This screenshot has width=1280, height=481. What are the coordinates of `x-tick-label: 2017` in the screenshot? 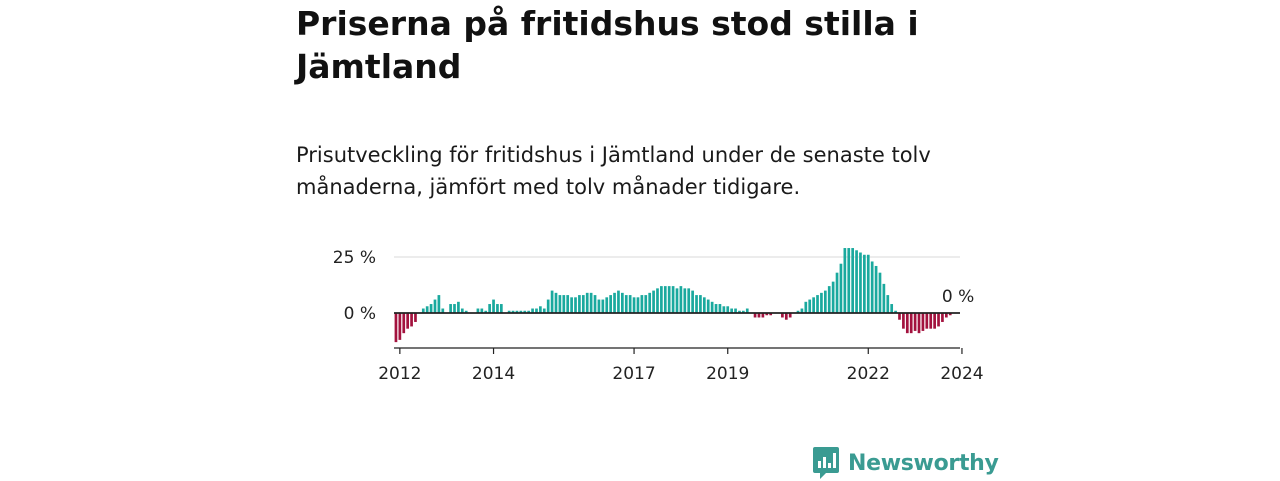 It's located at (633, 374).